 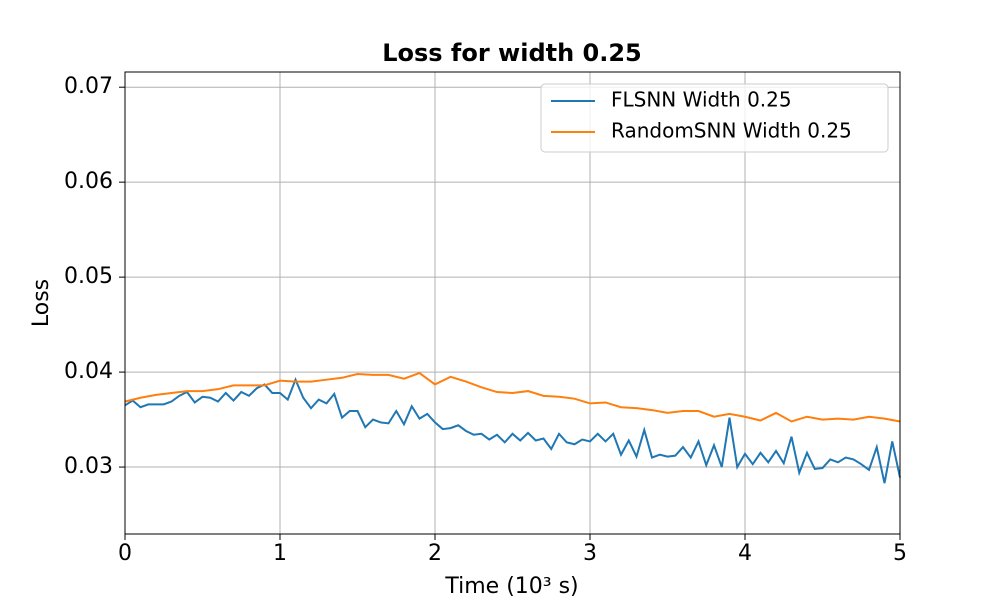 I want to click on legend-label: FLSNN Width 0.25, so click(x=701, y=100).